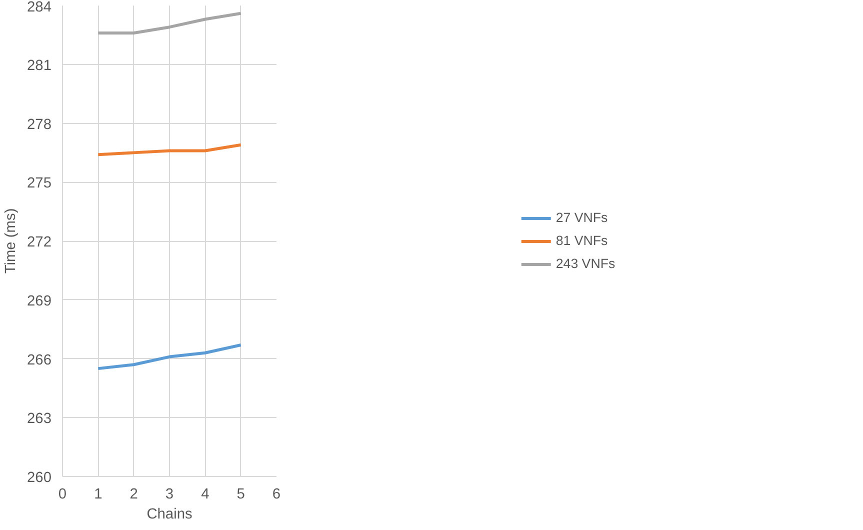 Image resolution: width=863 pixels, height=530 pixels. I want to click on y-tick-label: 260, so click(39, 478).